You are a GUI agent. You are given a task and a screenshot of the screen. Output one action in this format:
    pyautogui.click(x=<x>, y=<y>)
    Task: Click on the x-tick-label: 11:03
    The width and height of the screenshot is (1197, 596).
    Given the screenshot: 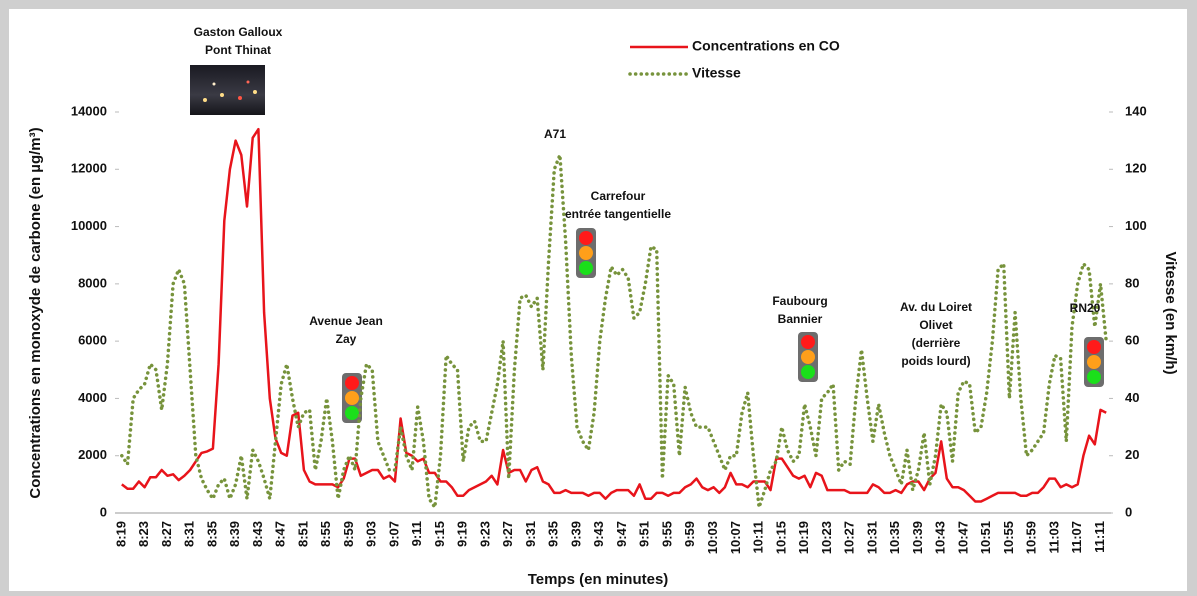 What is the action you would take?
    pyautogui.click(x=1053, y=537)
    